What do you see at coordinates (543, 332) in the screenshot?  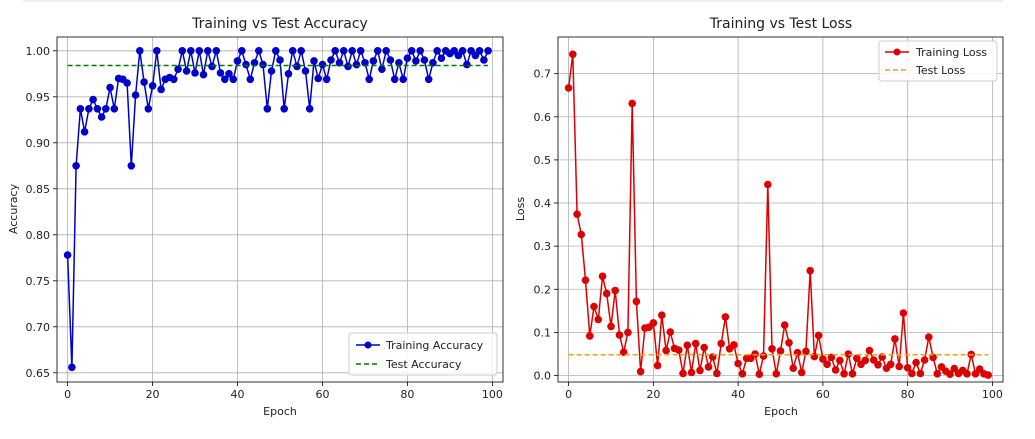 I see `y-tick-label: 0.1` at bounding box center [543, 332].